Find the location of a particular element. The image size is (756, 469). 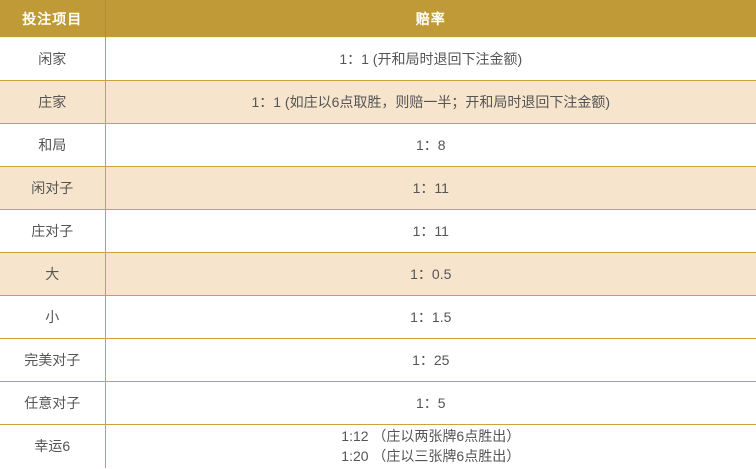

bet-item-cell: 庄家 is located at coordinates (53, 102).